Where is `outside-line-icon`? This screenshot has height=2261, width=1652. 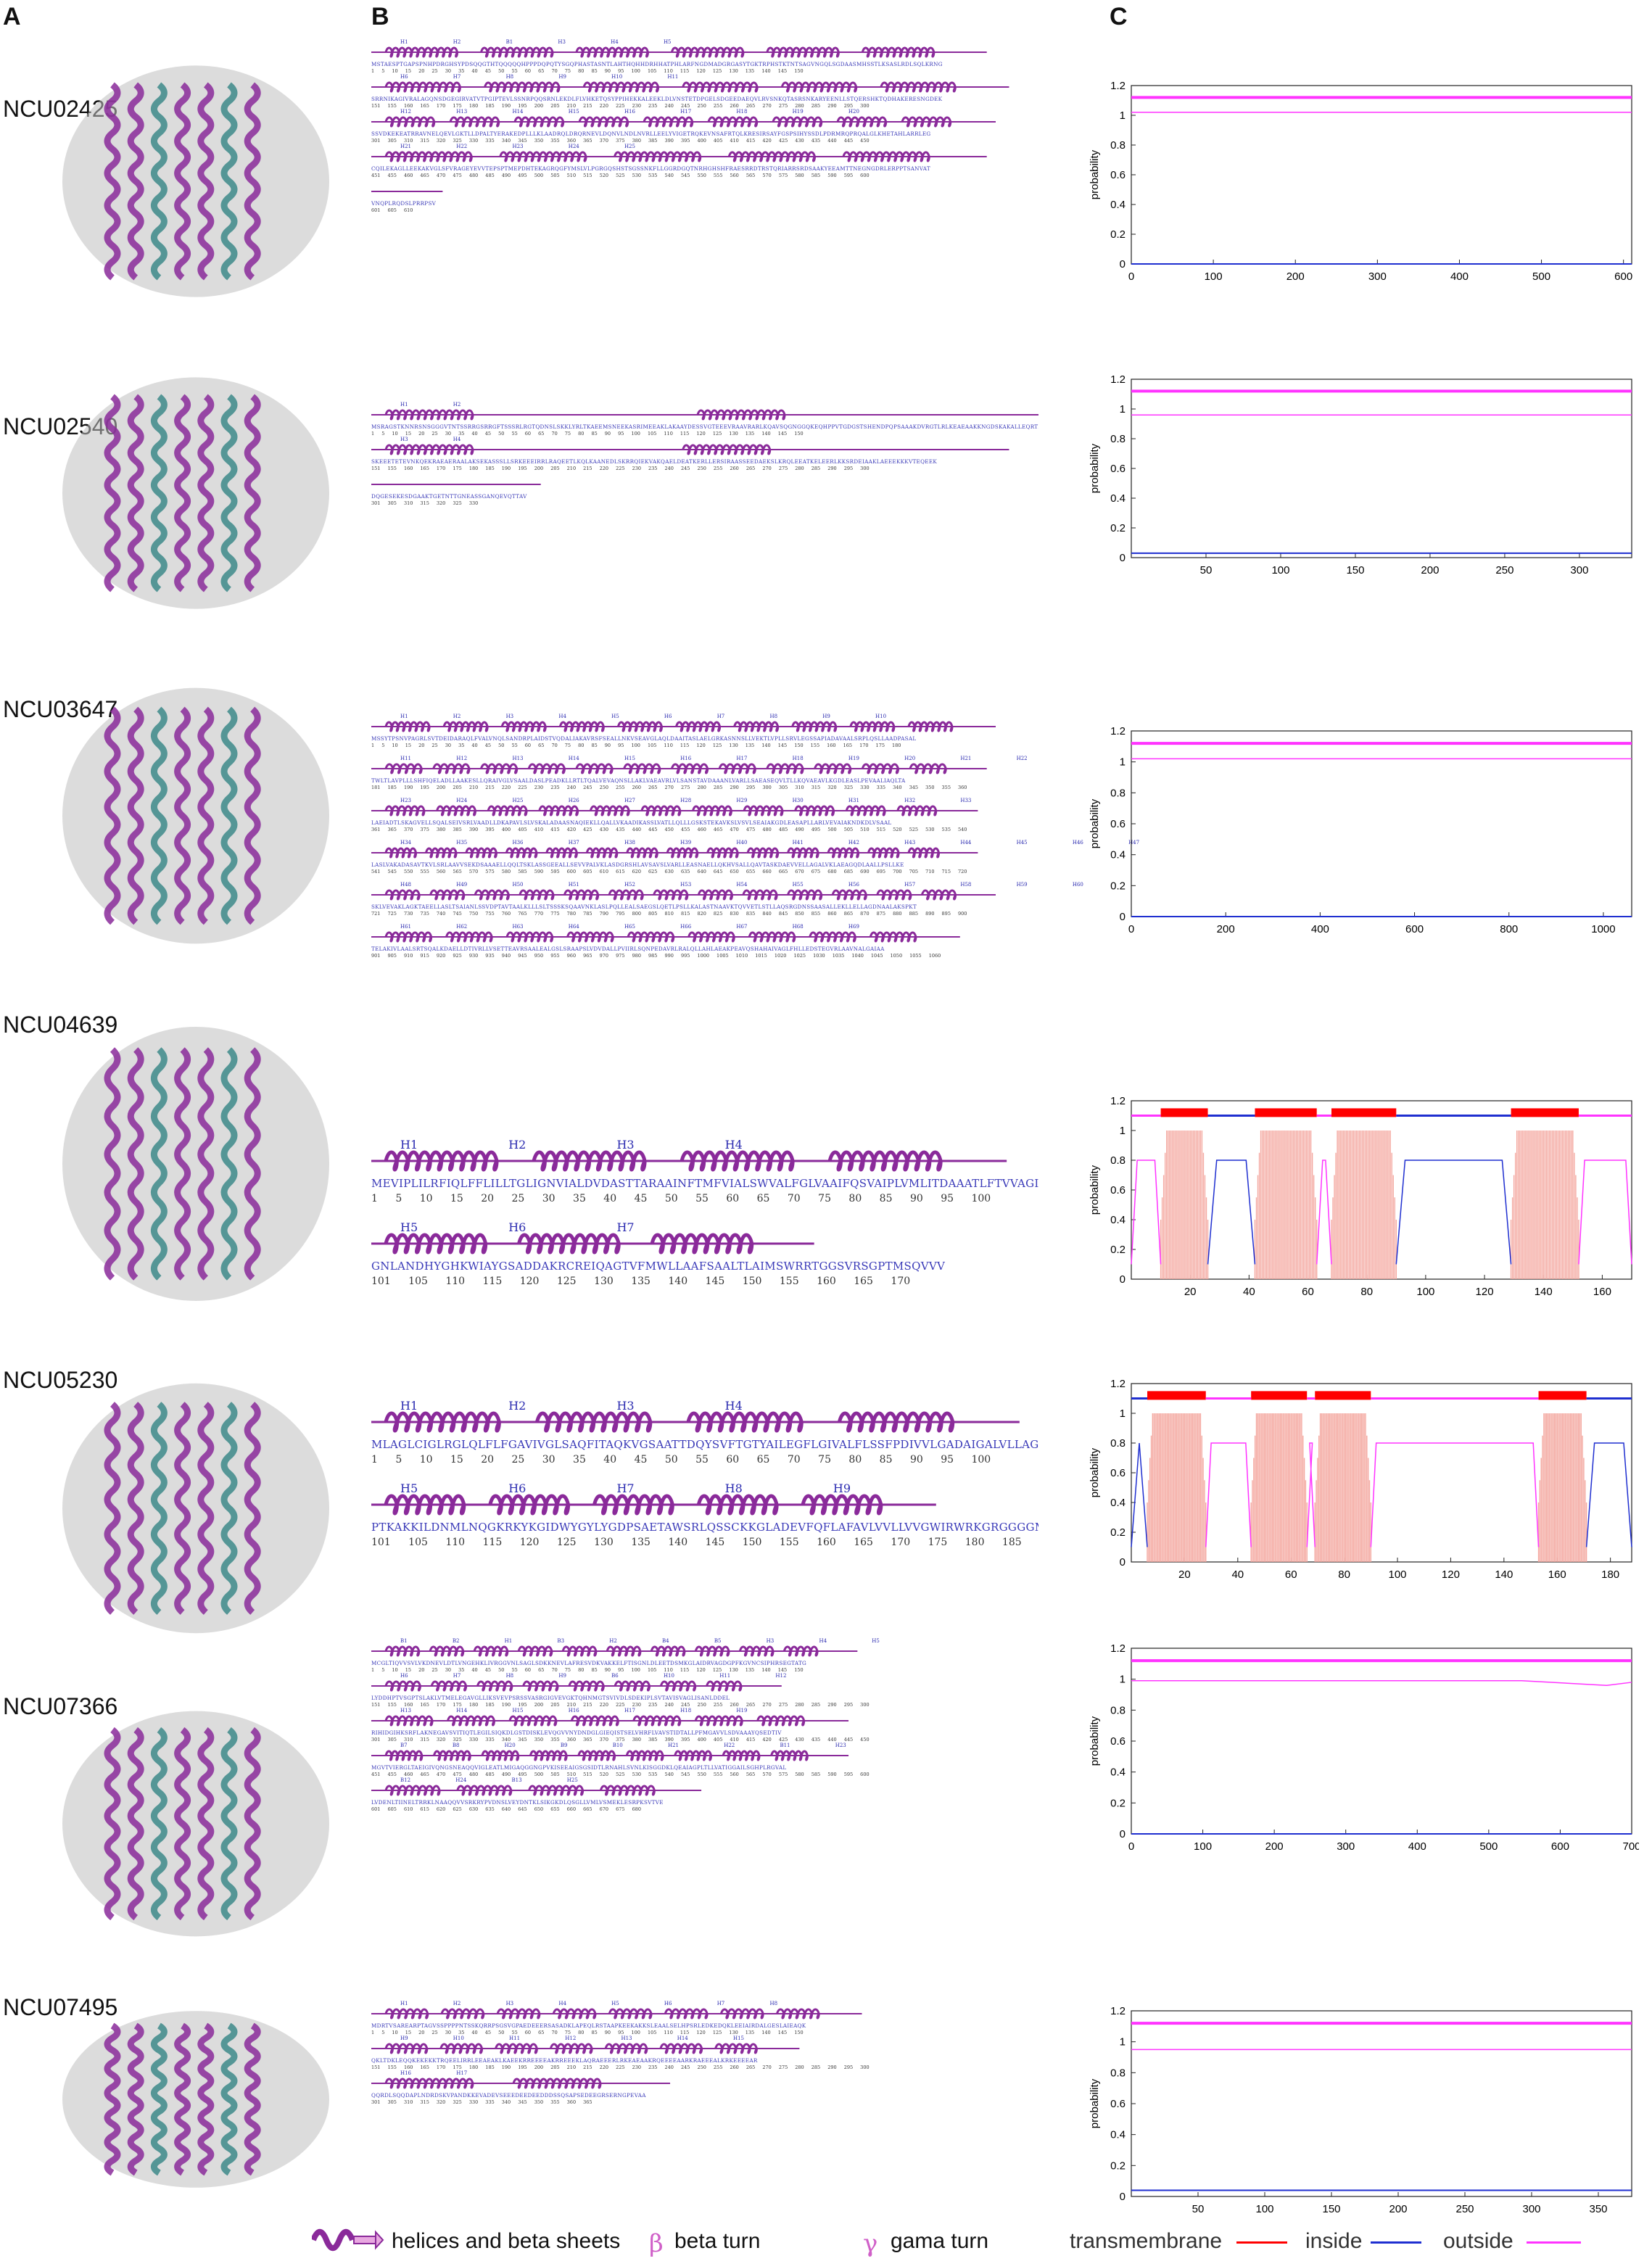
outside-line-icon is located at coordinates (1554, 2242).